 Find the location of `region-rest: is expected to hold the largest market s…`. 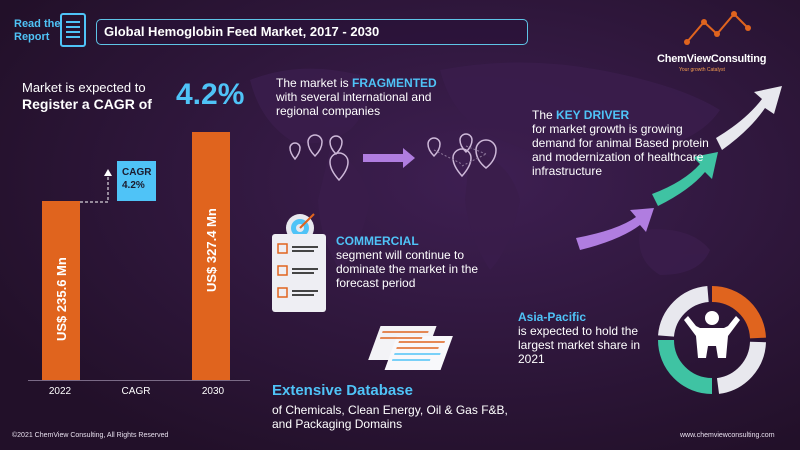

region-rest: is expected to hold the largest market s… is located at coordinates (579, 345).